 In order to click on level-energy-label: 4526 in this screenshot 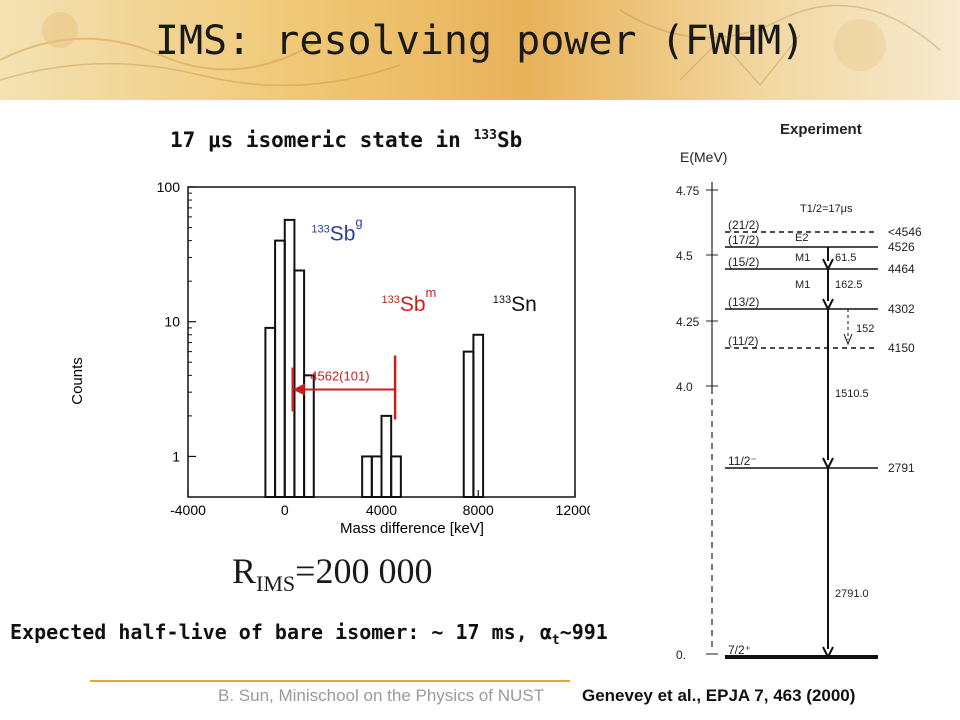, I will do `click(901, 247)`.